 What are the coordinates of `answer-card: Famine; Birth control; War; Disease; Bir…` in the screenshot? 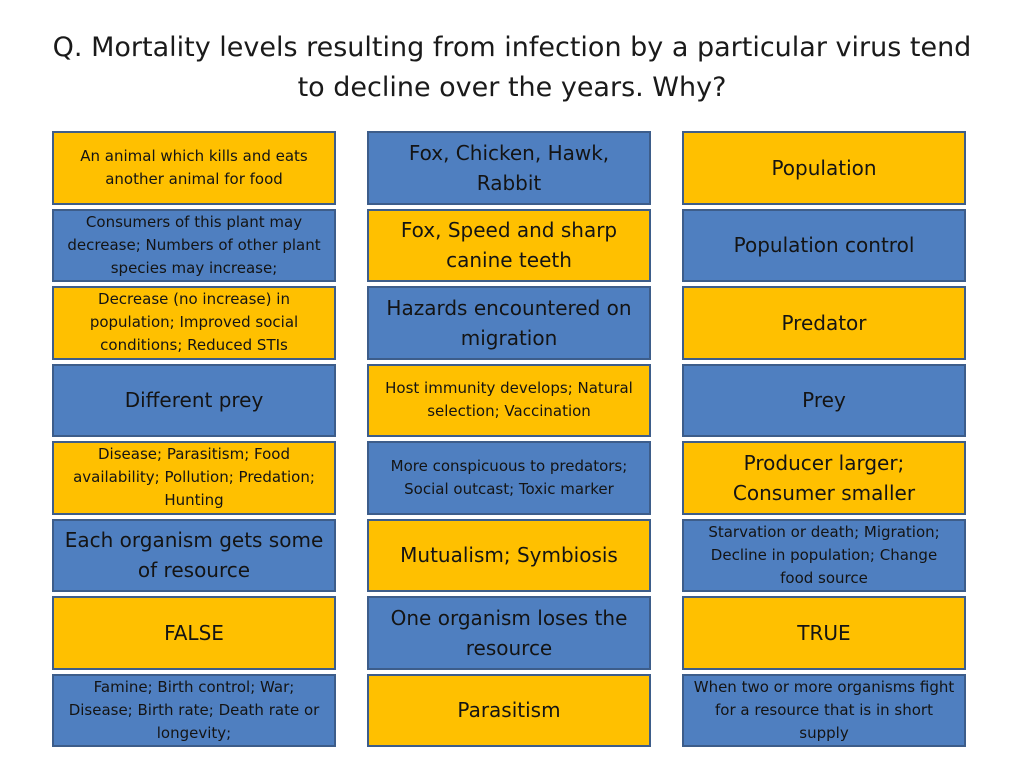 It's located at (194, 710).